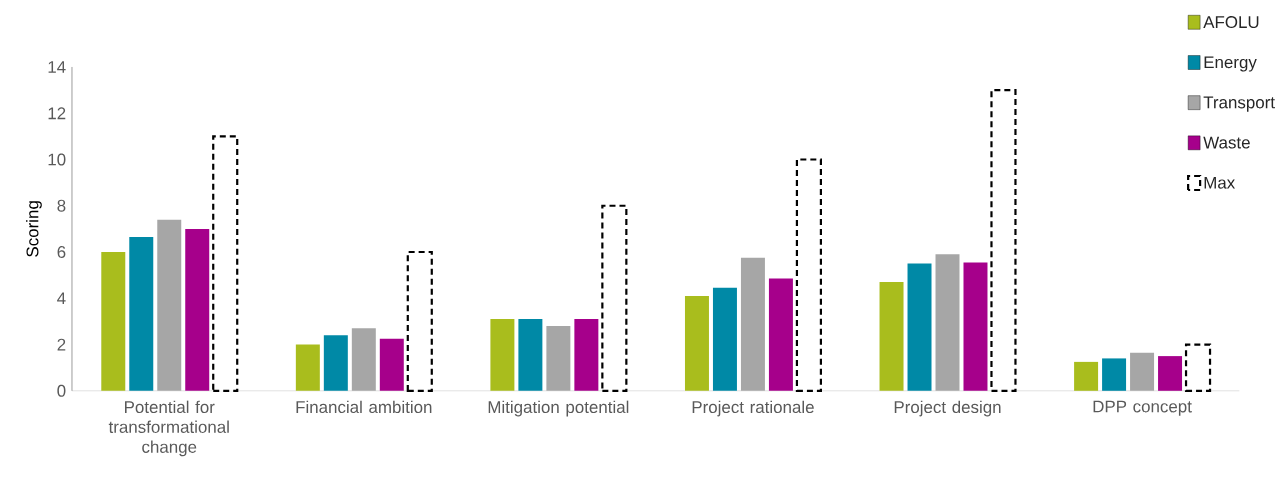 The height and width of the screenshot is (491, 1280). I want to click on y-tick-label: 8, so click(61, 205).